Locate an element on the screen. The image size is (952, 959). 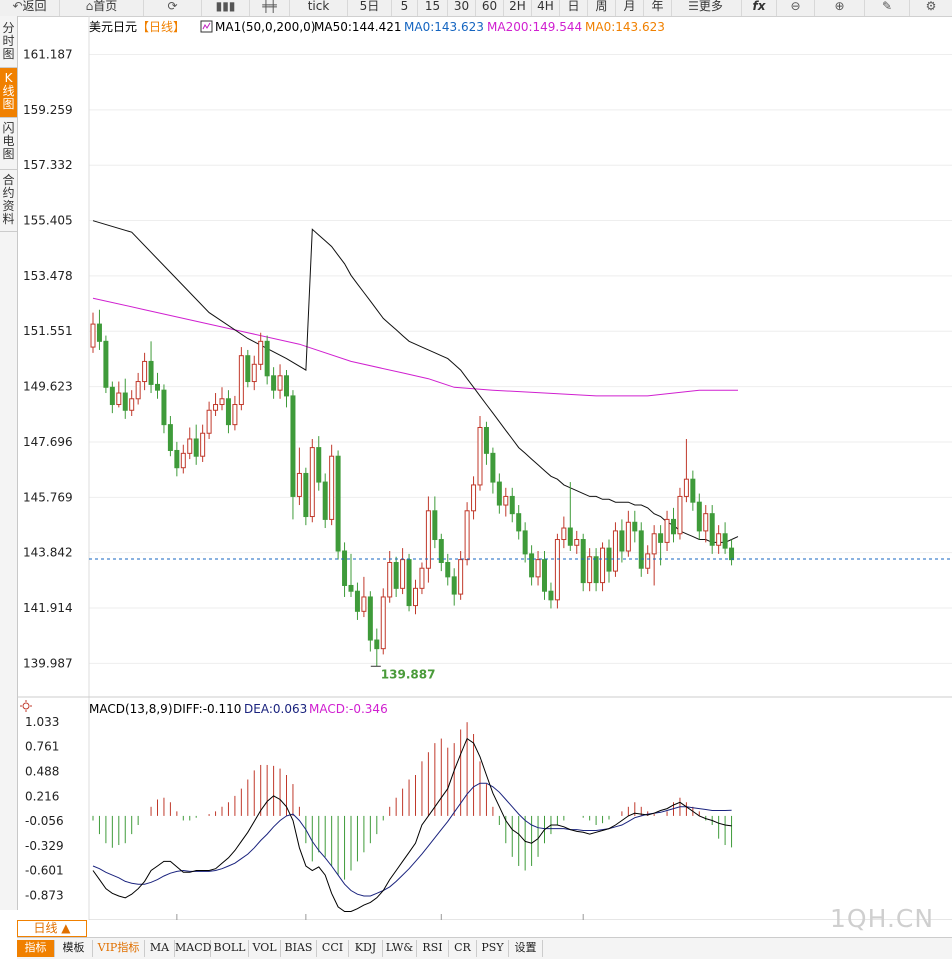
ma0b-value: MA0:143.623 is located at coordinates (625, 27).